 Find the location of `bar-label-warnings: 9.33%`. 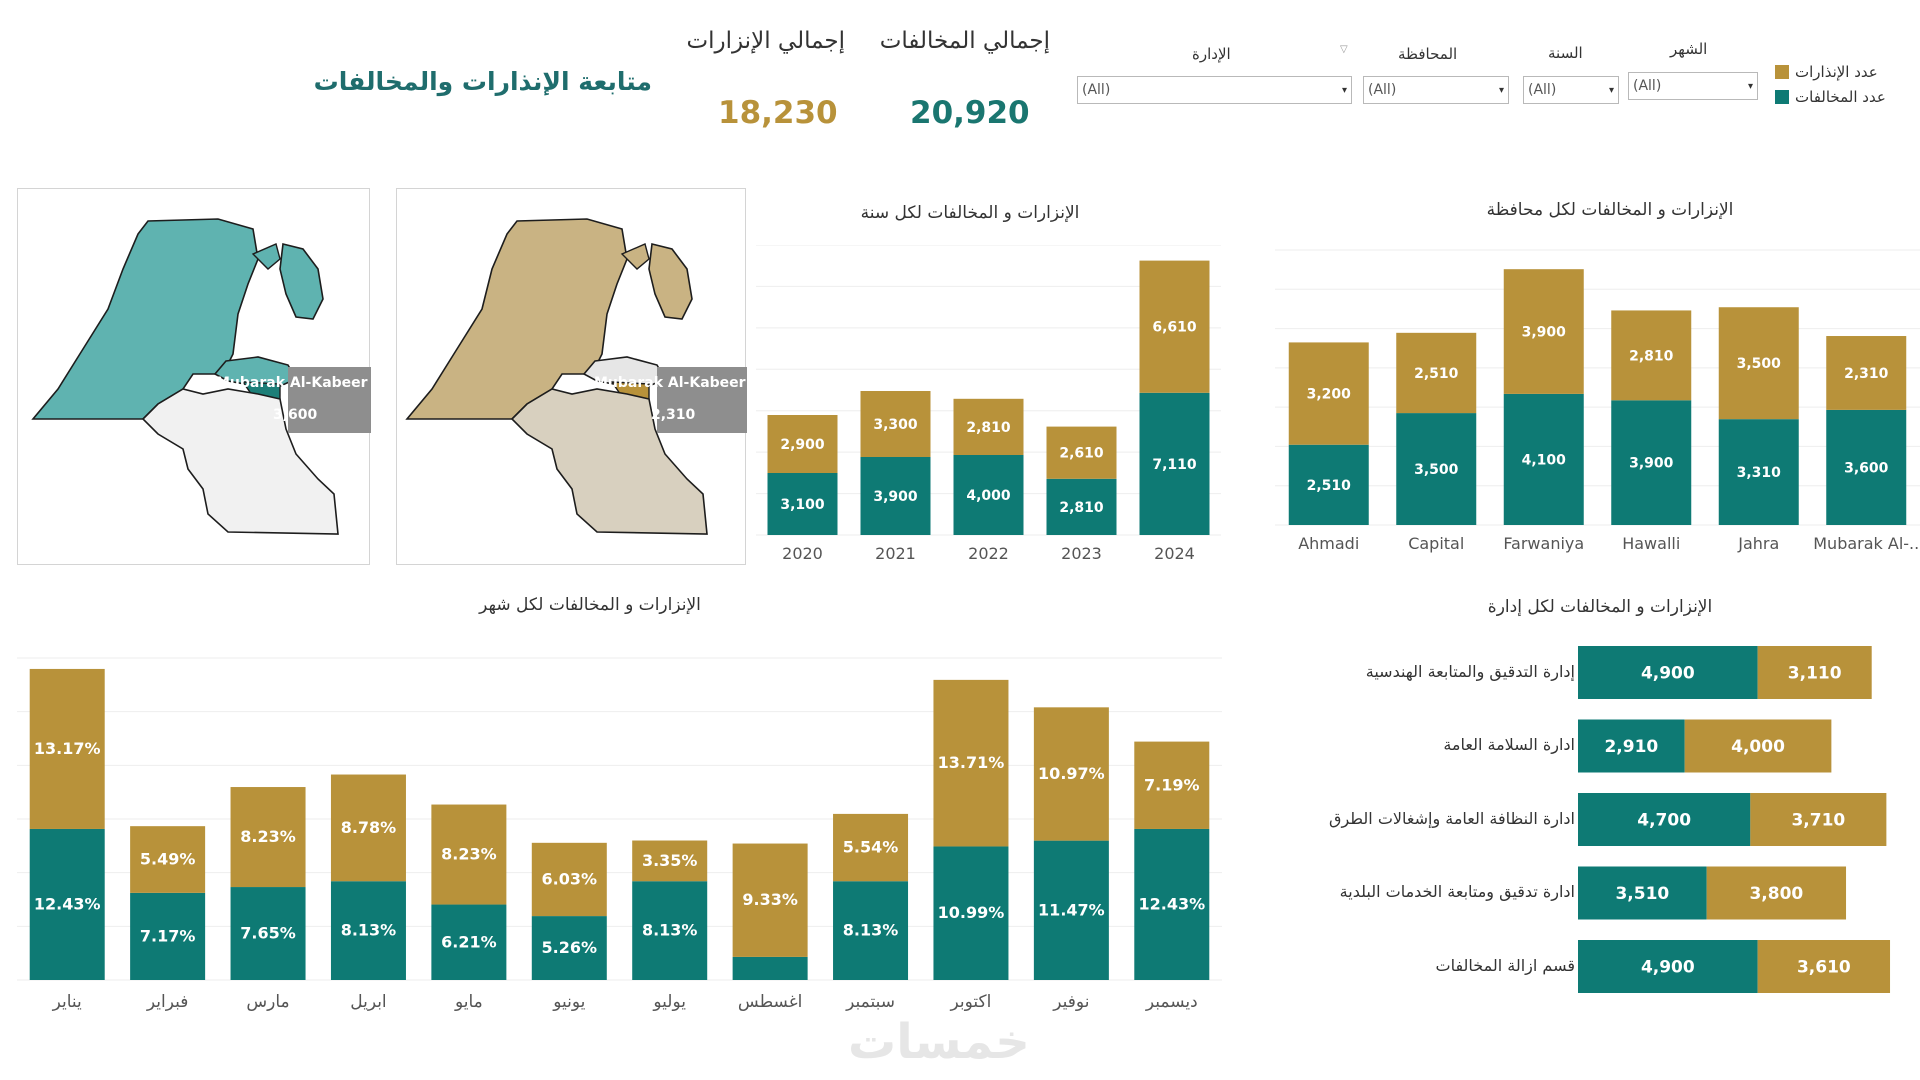

bar-label-warnings: 9.33% is located at coordinates (770, 899).